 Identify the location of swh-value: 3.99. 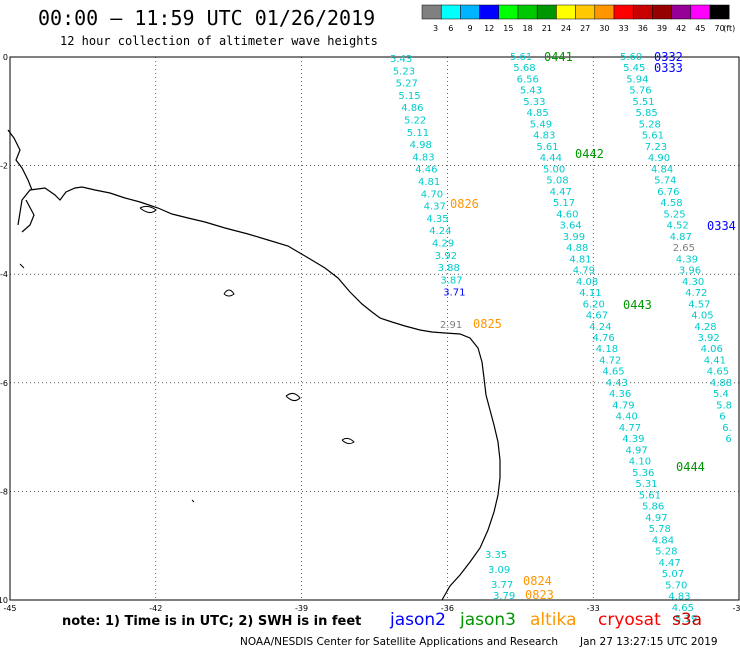
(574, 237).